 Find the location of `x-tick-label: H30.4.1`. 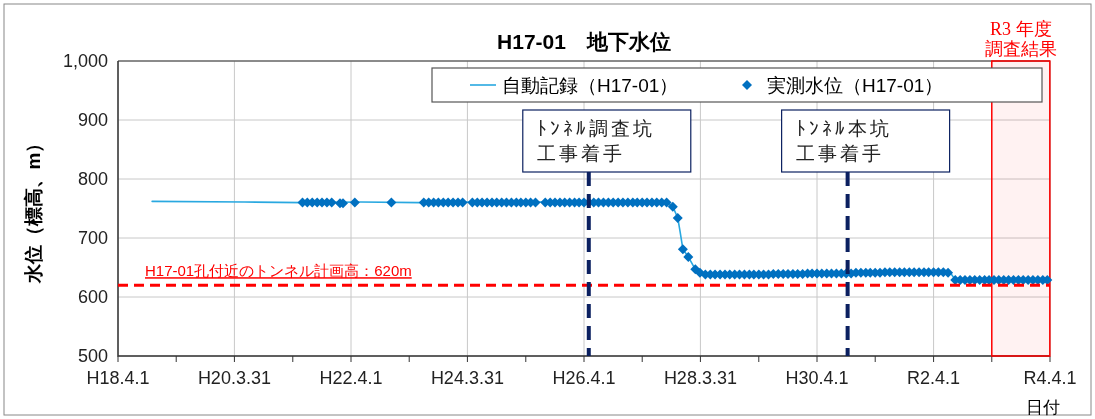

x-tick-label: H30.4.1 is located at coordinates (817, 378).